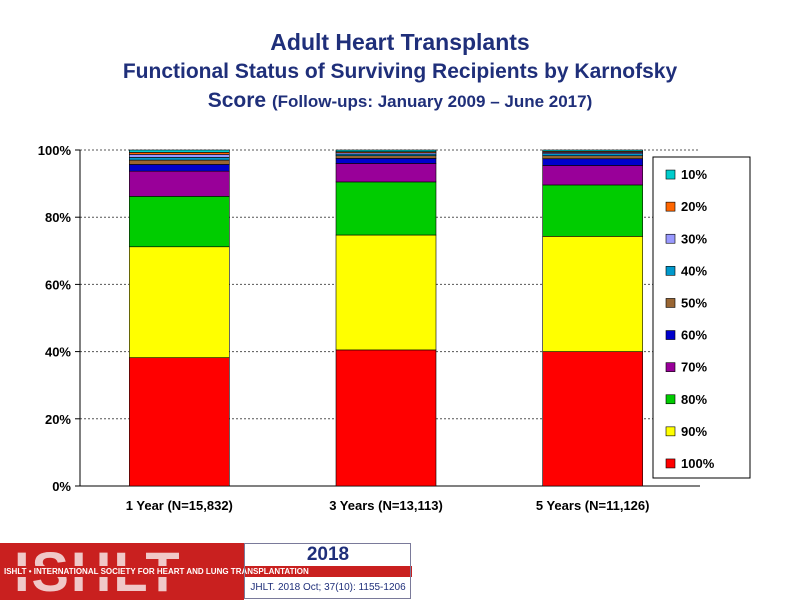  What do you see at coordinates (55, 150) in the screenshot?
I see `y-tick-label: 100%` at bounding box center [55, 150].